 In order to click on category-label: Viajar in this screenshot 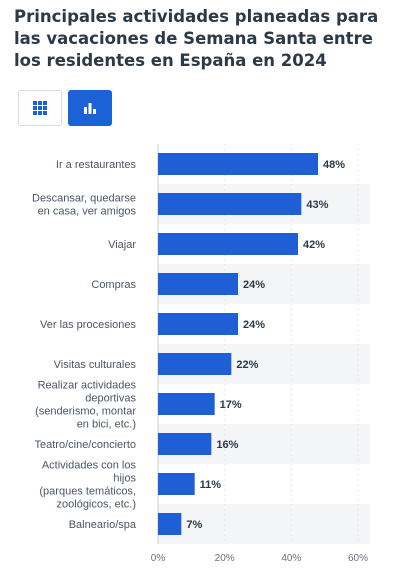, I will do `click(122, 245)`.